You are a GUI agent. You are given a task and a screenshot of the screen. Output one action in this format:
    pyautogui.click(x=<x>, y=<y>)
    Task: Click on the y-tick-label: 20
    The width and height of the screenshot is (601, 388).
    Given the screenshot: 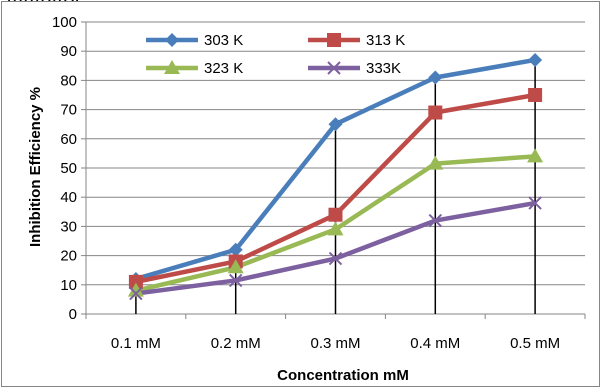 What is the action you would take?
    pyautogui.click(x=68, y=256)
    